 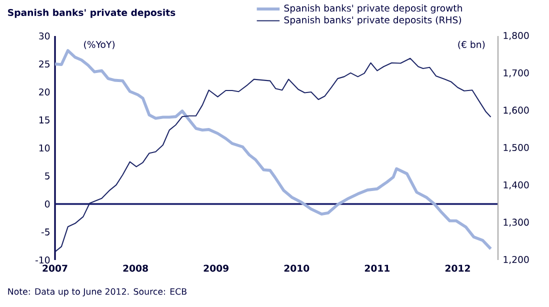 I want to click on y2-tick-label: 1,700, so click(x=516, y=73).